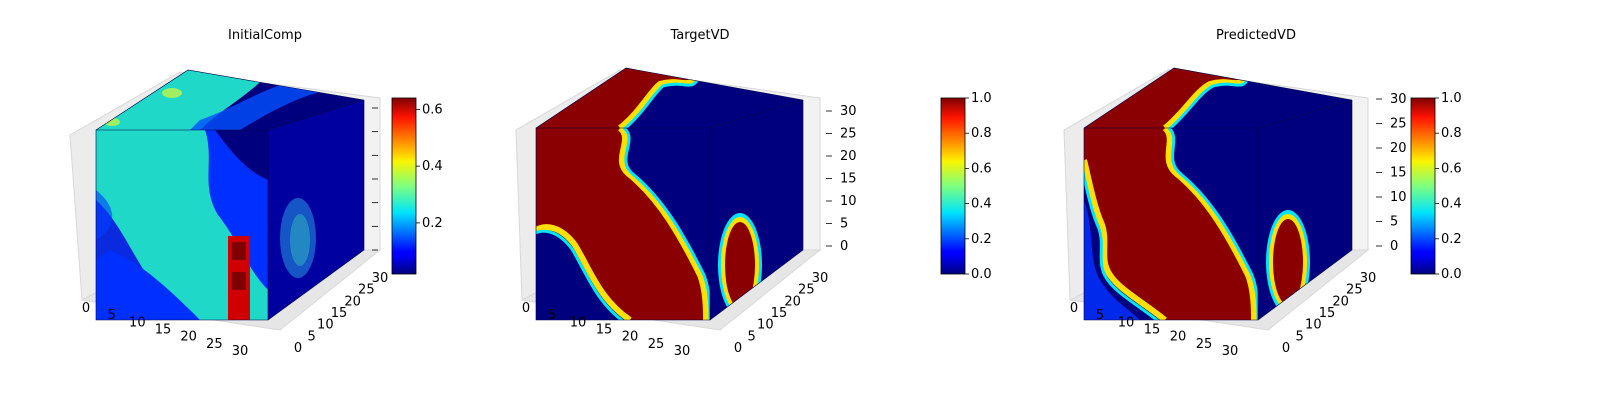 Image resolution: width=1600 pixels, height=400 pixels. I want to click on z-tick-labels: 0 5 10 15 20 25 30, so click(841, 179).